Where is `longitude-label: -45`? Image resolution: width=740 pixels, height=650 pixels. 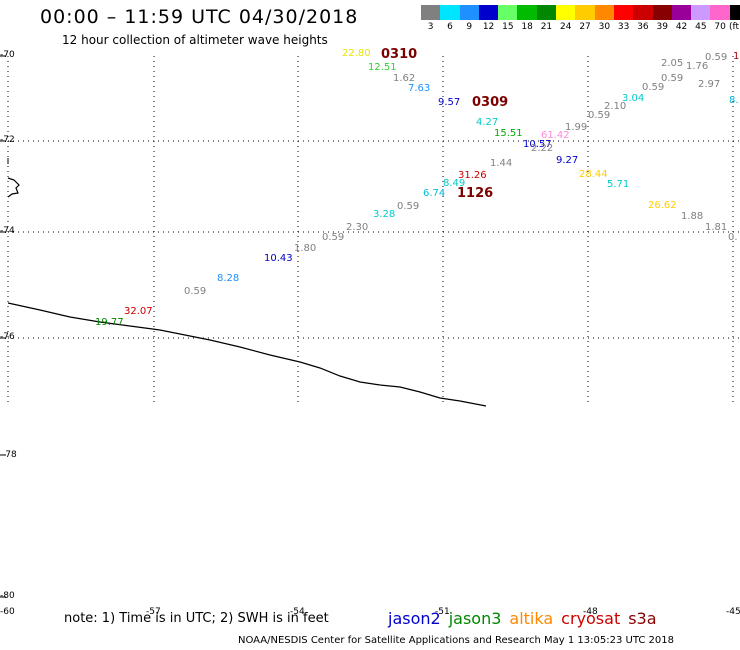 longitude-label: -45 is located at coordinates (733, 612).